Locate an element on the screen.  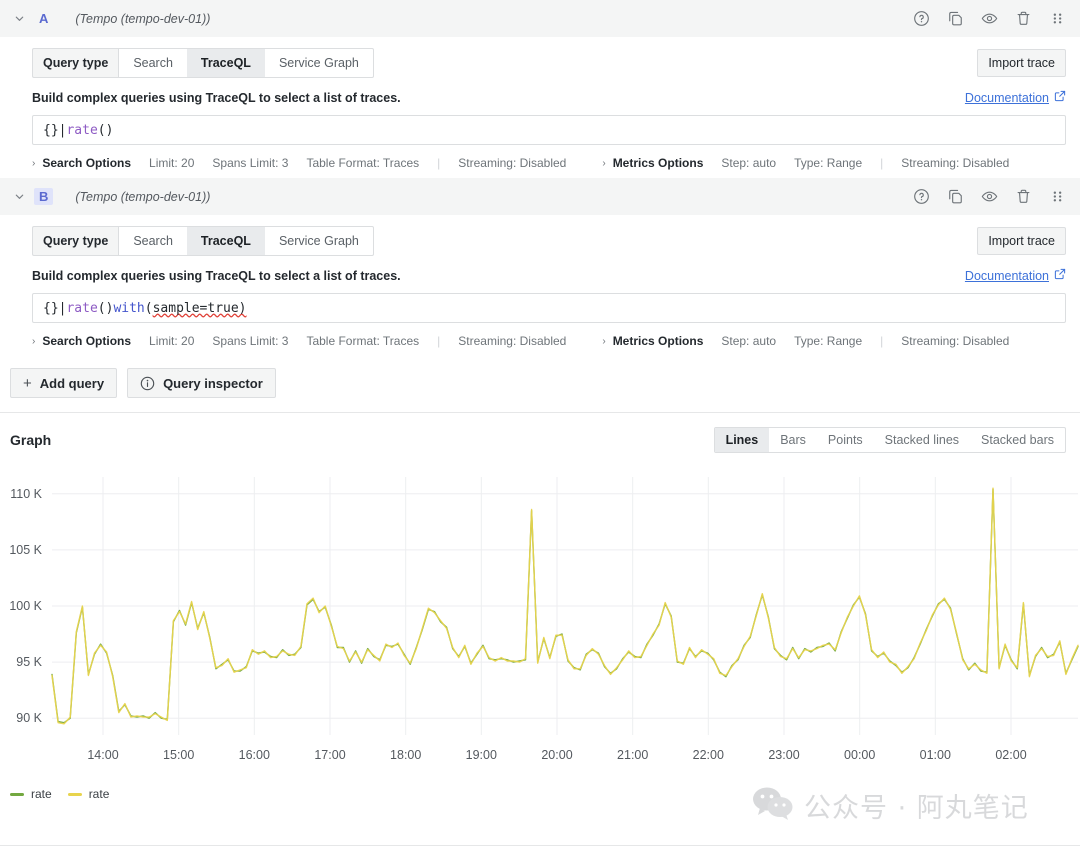
code-token: with is located at coordinates (129, 308).